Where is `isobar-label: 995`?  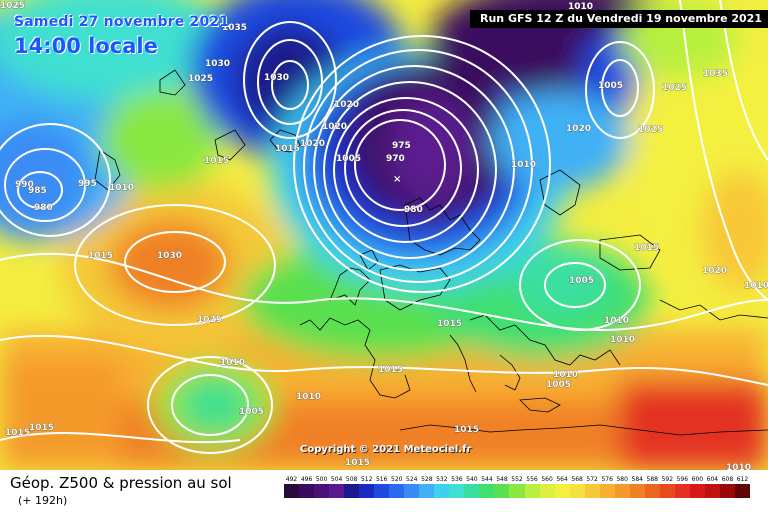 isobar-label: 995 is located at coordinates (87, 184).